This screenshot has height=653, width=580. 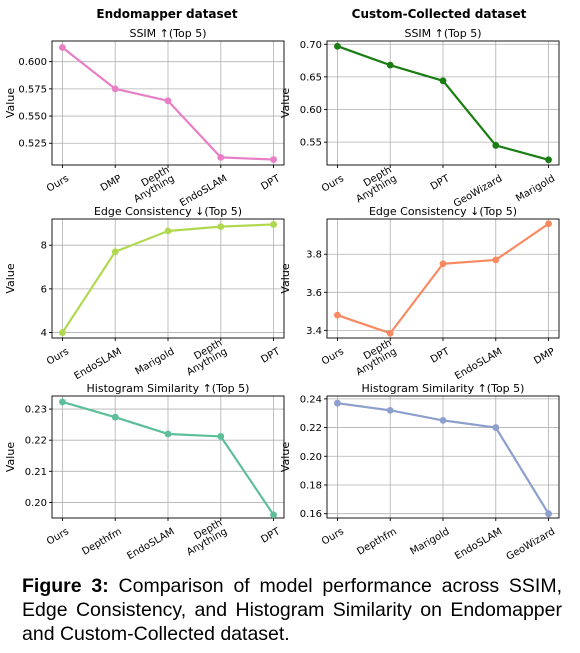 What do you see at coordinates (311, 143) in the screenshot?
I see `y-tick-label: 0.55` at bounding box center [311, 143].